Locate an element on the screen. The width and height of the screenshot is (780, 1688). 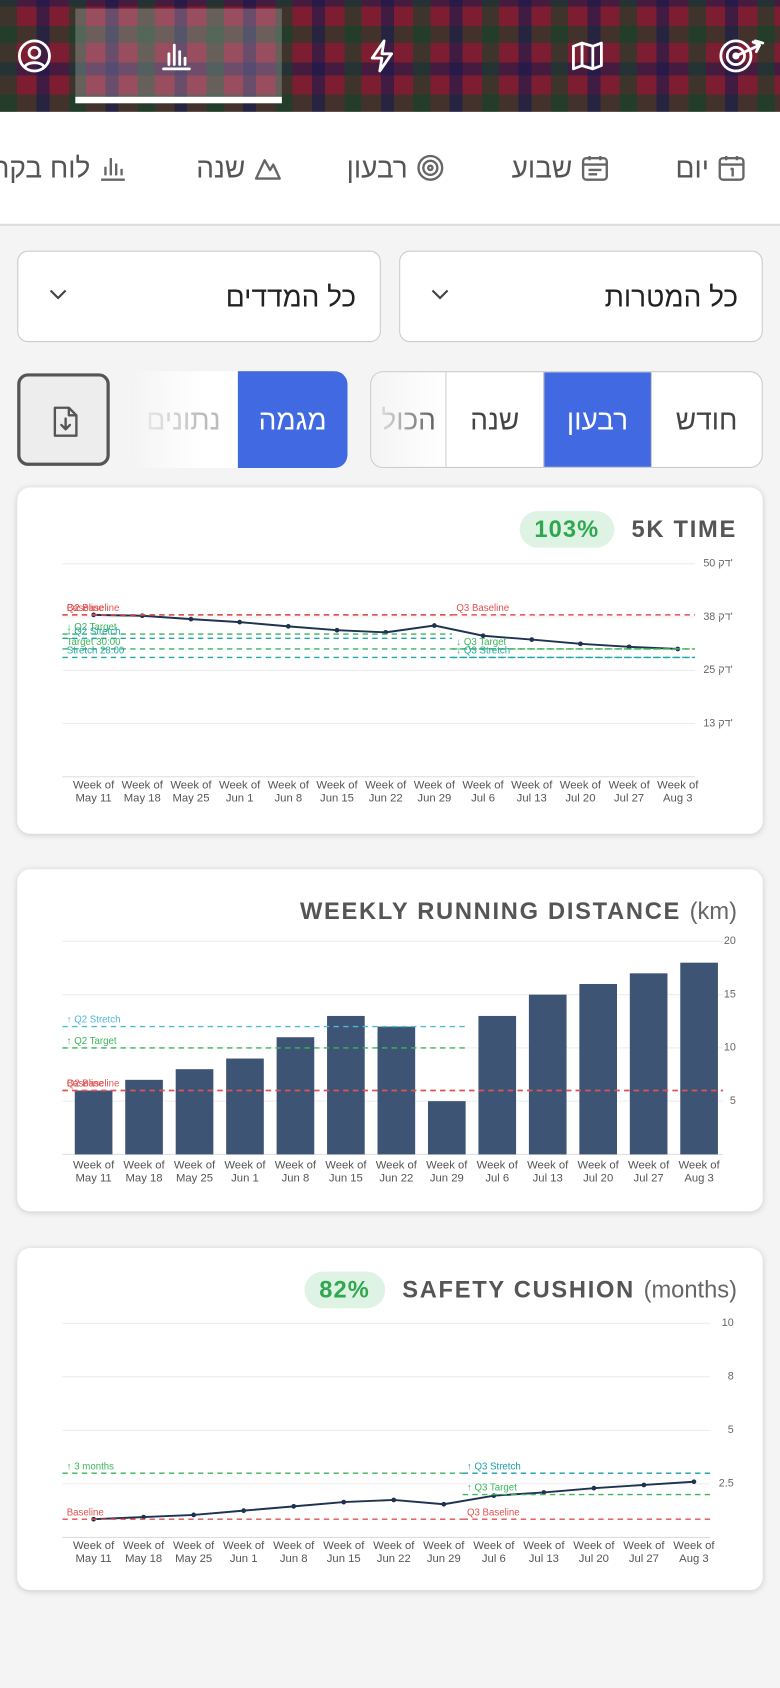
chart-icon is located at coordinates (176, 56).